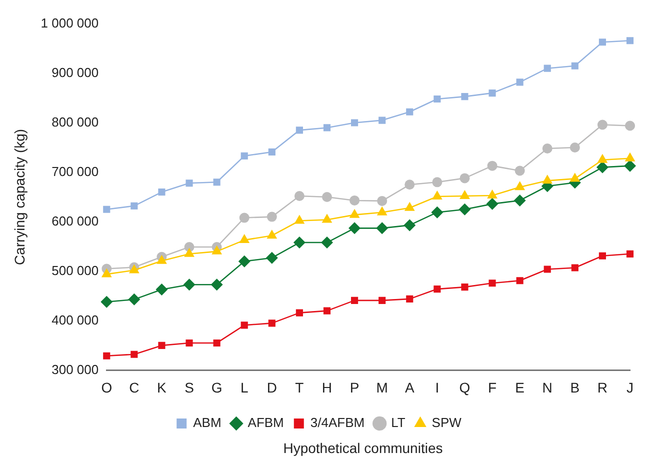 The width and height of the screenshot is (662, 473). What do you see at coordinates (207, 422) in the screenshot?
I see `legend-label: ABM` at bounding box center [207, 422].